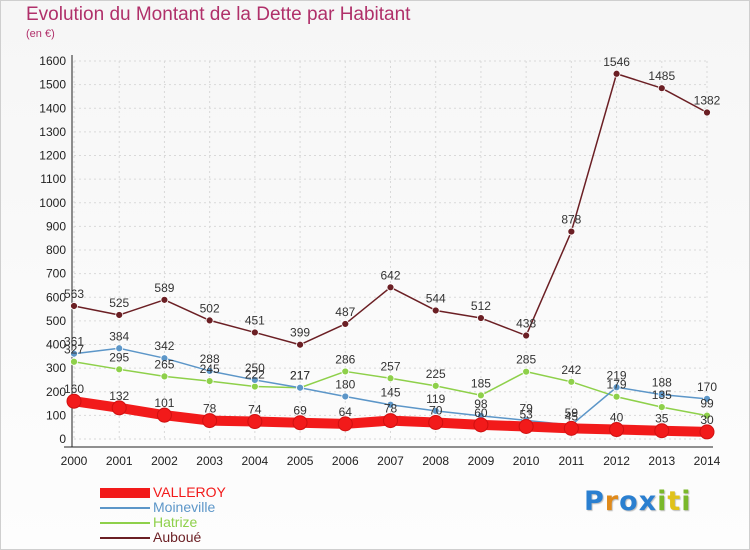  What do you see at coordinates (74, 294) in the screenshot?
I see `data-label: 563` at bounding box center [74, 294].